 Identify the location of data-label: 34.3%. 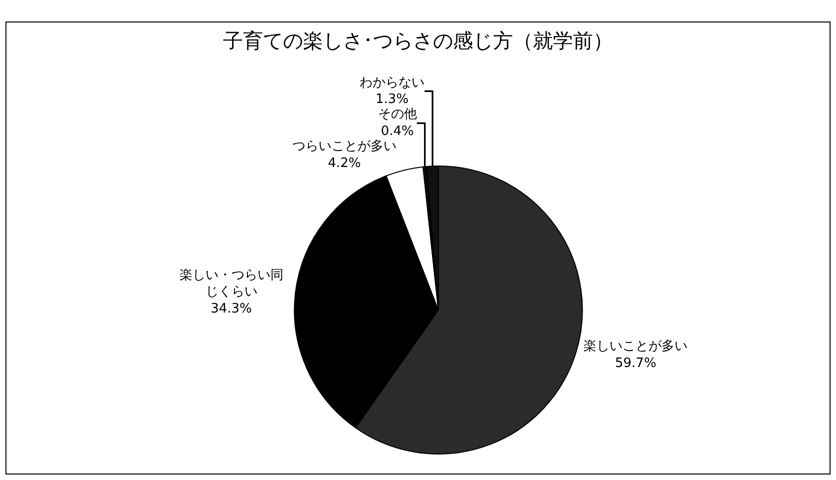
(231, 309).